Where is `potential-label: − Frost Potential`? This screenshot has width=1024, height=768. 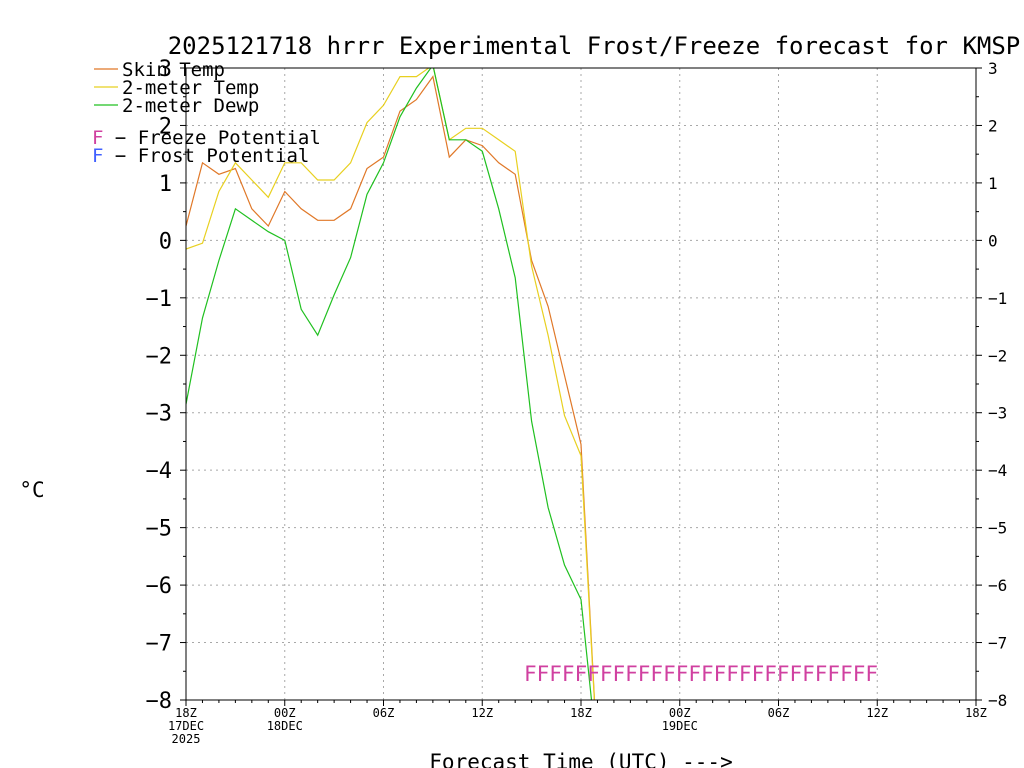
potential-label: − Frost Potential is located at coordinates (206, 156).